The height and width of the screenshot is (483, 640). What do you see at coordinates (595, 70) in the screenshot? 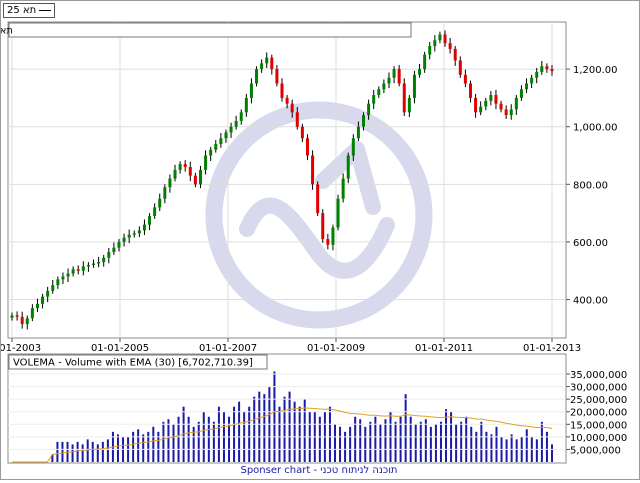
I see `price-tick-label: 1,200.00` at bounding box center [595, 70].